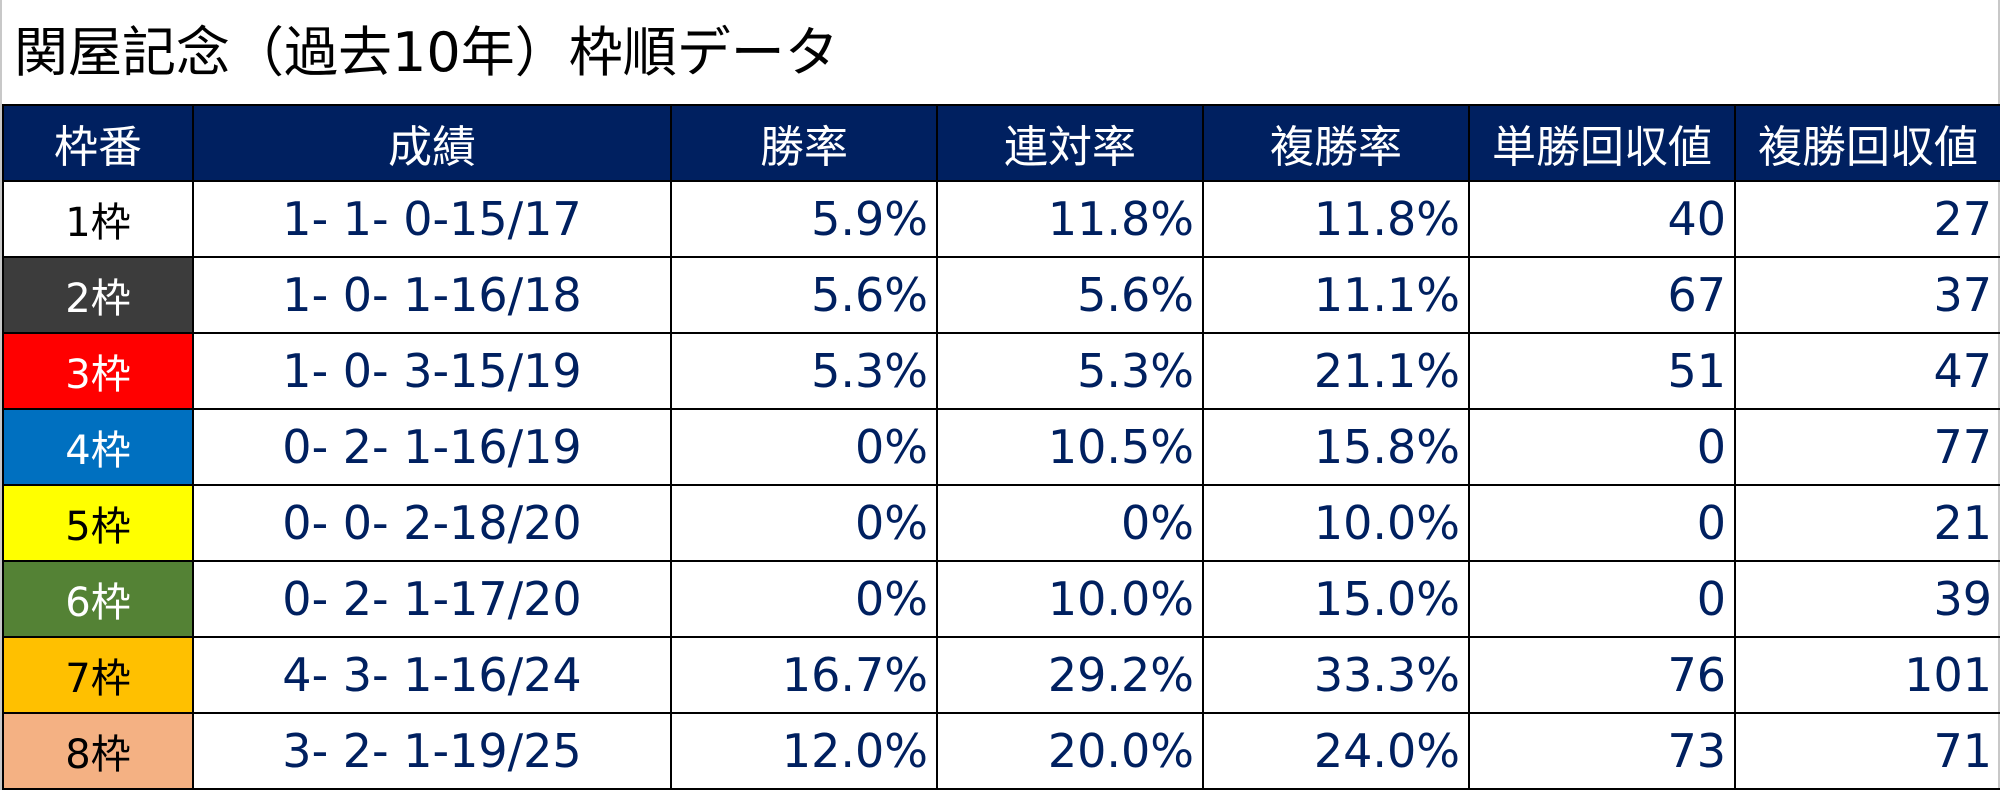 Image resolution: width=2000 pixels, height=790 pixels. What do you see at coordinates (426, 52) in the screenshot?
I see `page-title: 関屋記念（過去10年）枠順データ` at bounding box center [426, 52].